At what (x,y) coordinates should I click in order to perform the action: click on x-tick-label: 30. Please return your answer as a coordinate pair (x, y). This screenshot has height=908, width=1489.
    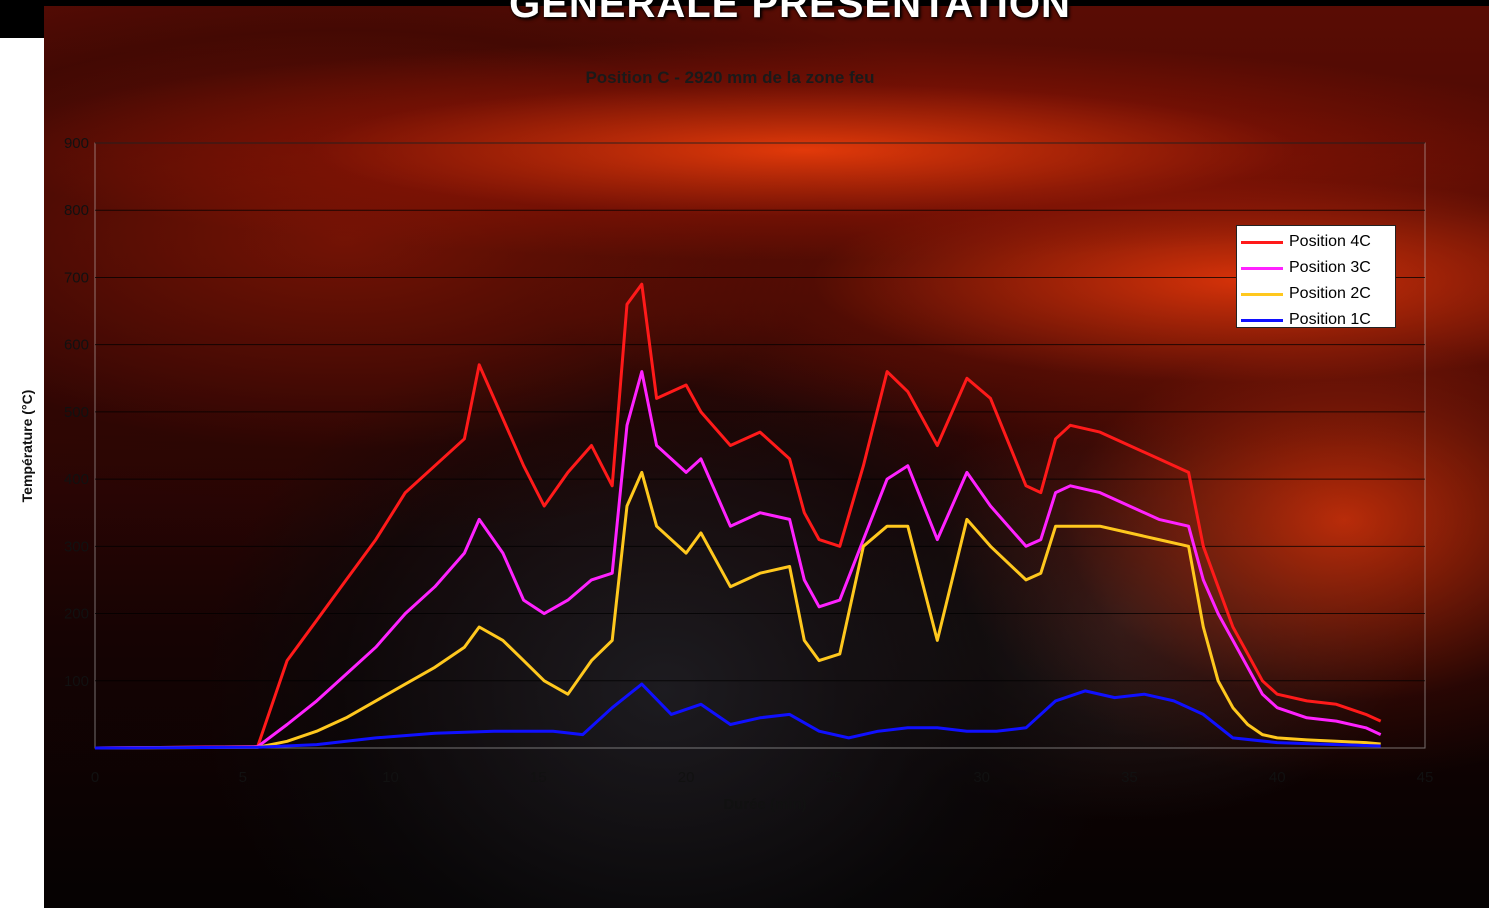
    Looking at the image, I should click on (981, 777).